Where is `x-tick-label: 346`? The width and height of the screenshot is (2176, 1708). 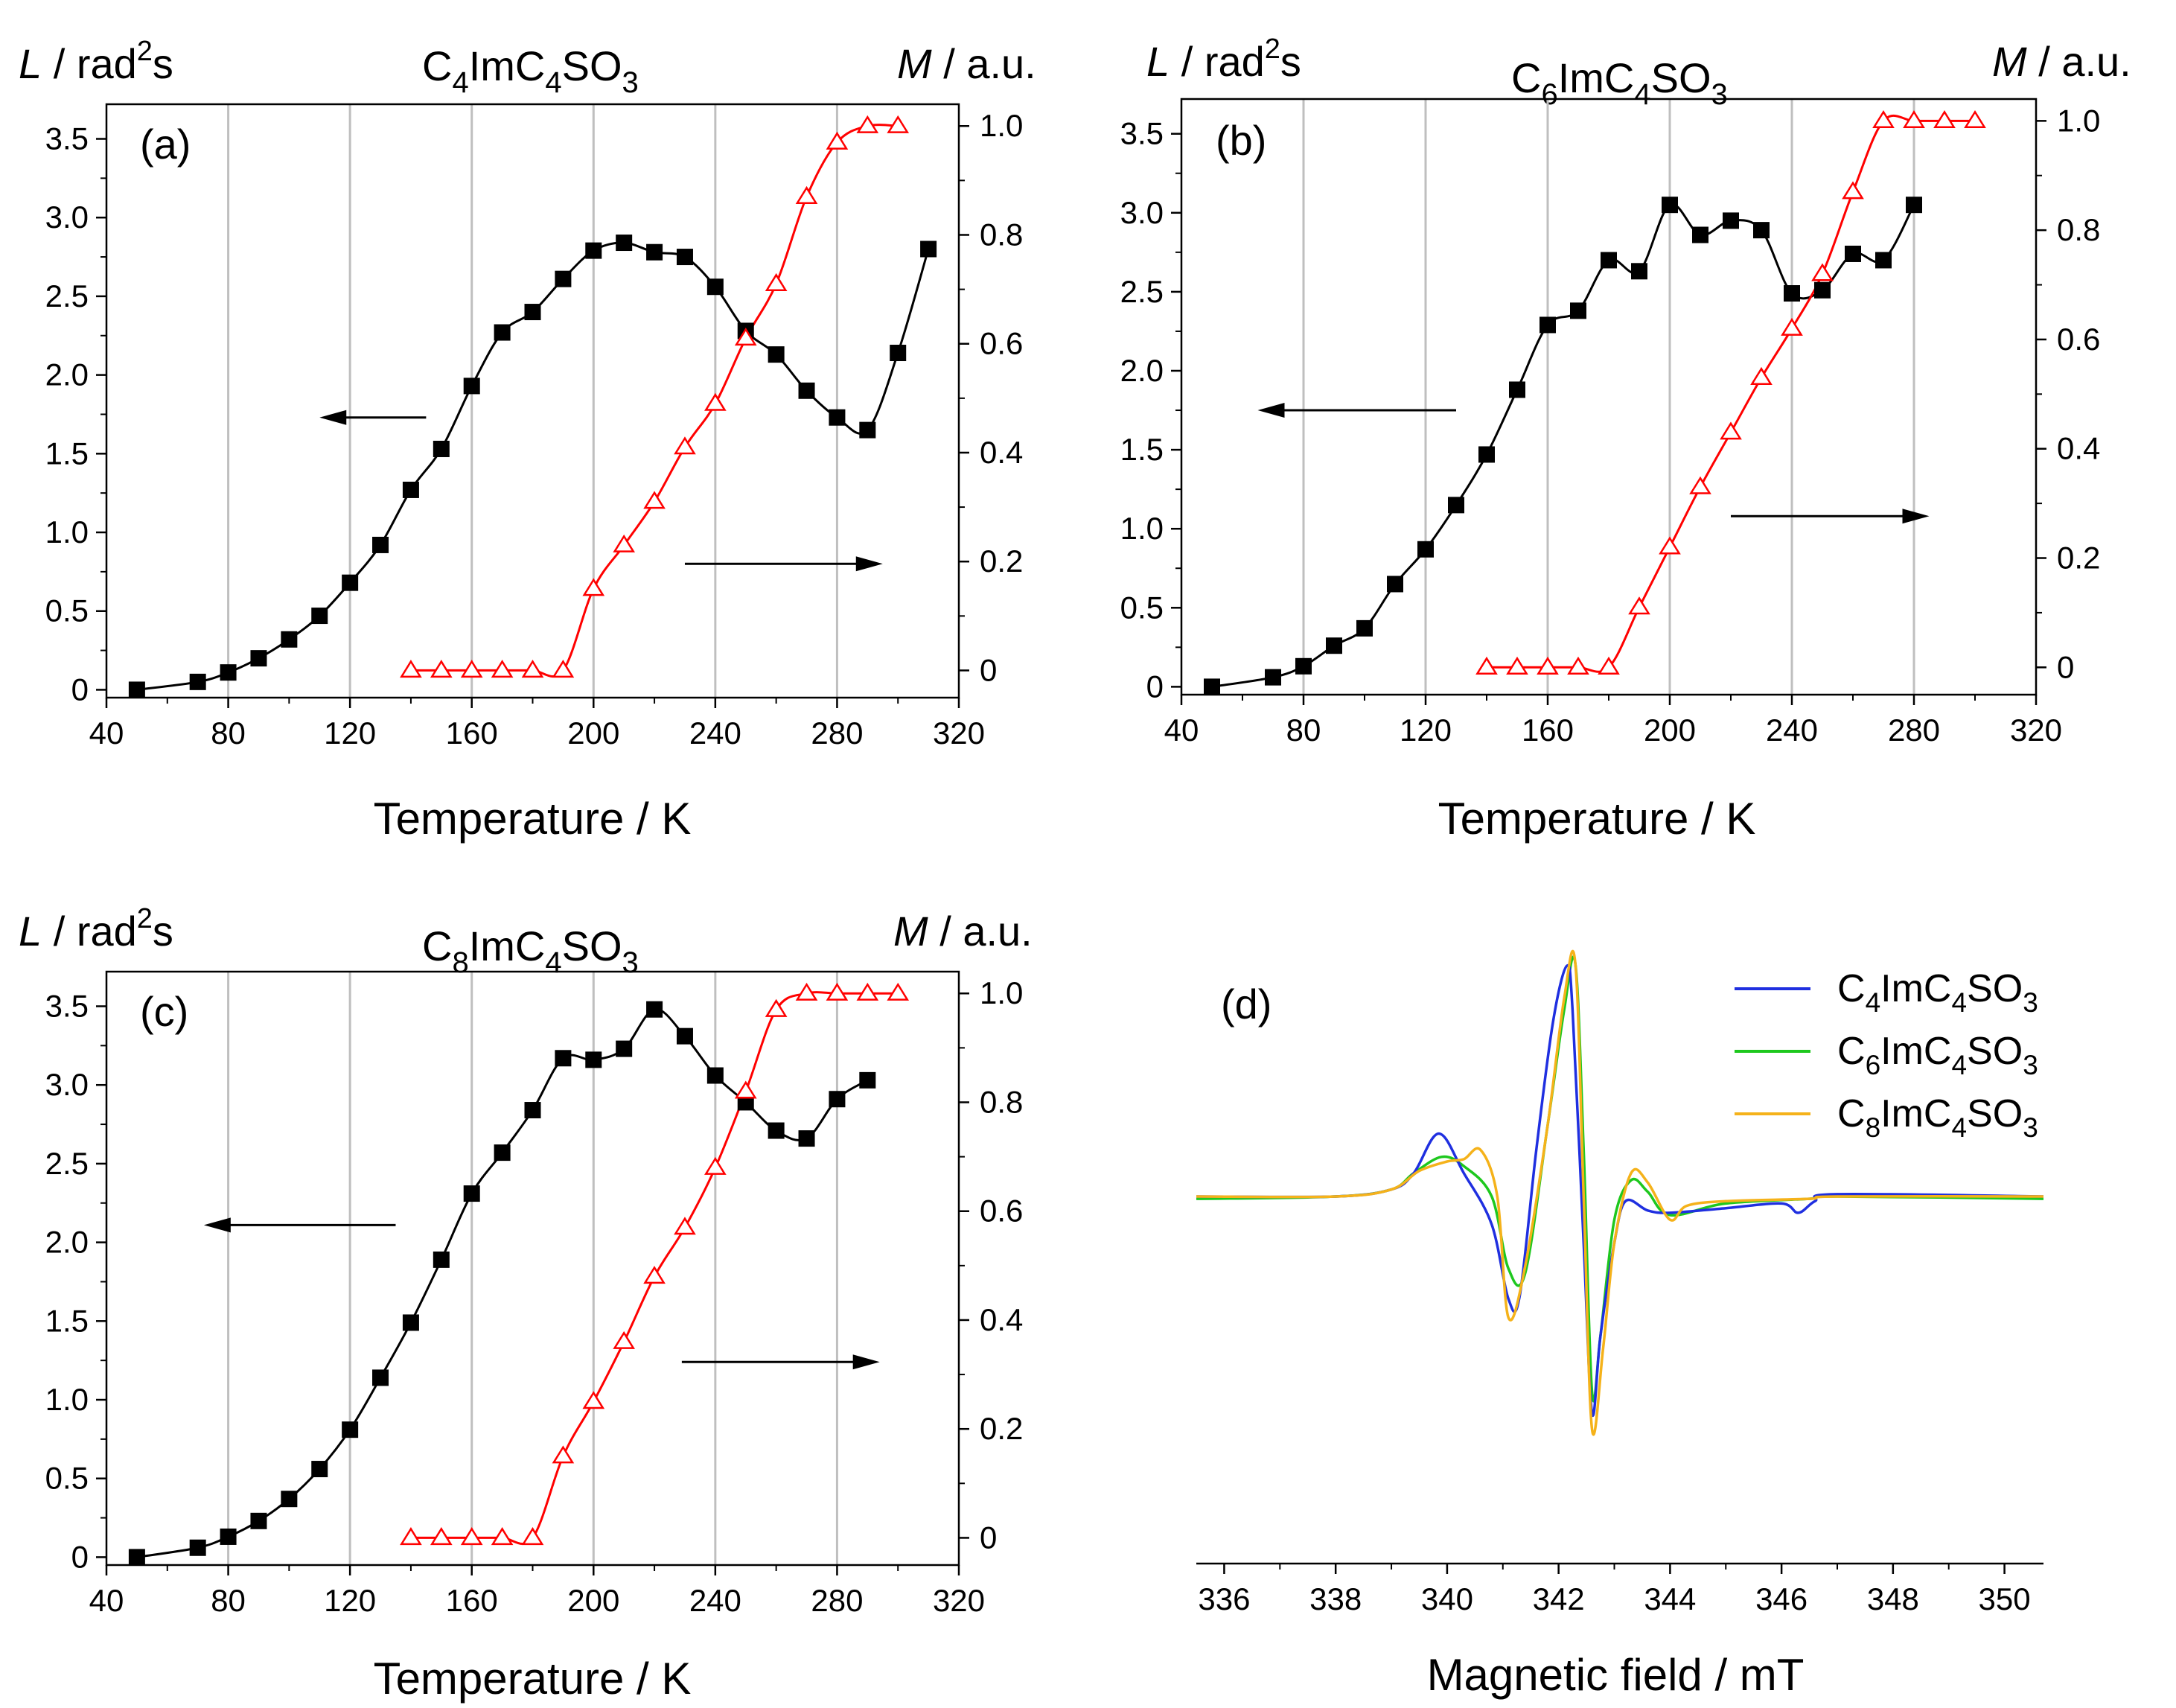 x-tick-label: 346 is located at coordinates (1781, 1598).